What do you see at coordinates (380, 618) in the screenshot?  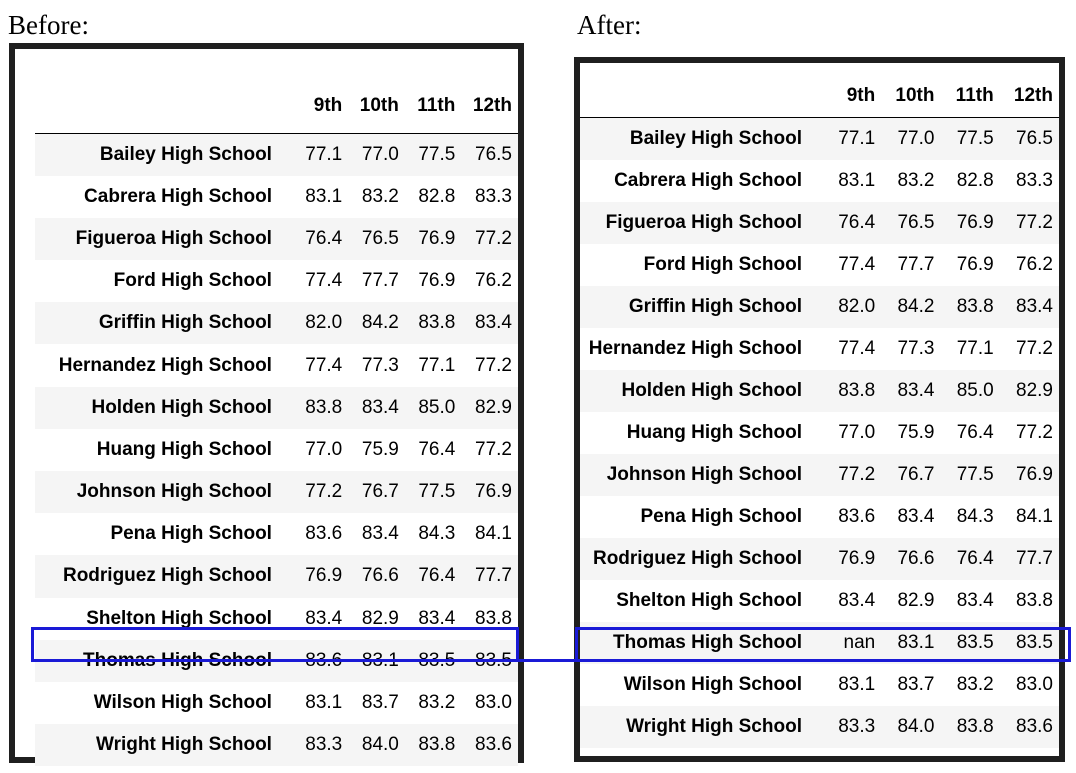 I see `table-cell: 82.9` at bounding box center [380, 618].